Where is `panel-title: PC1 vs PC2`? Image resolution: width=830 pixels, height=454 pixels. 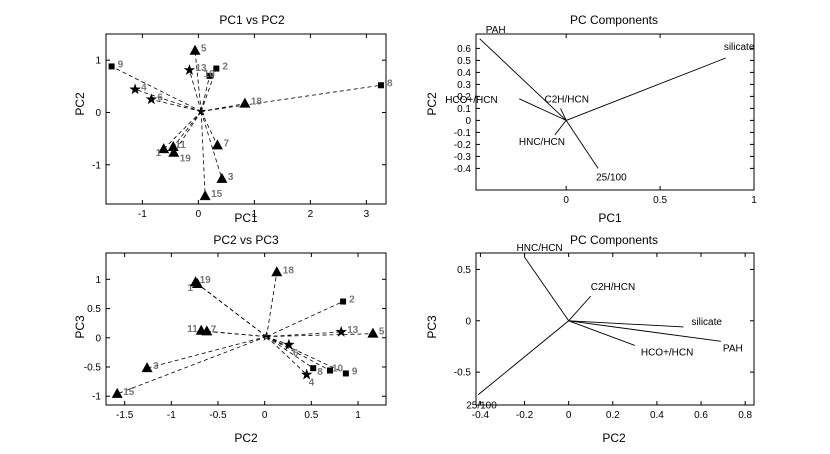
panel-title: PC1 vs PC2 is located at coordinates (252, 20).